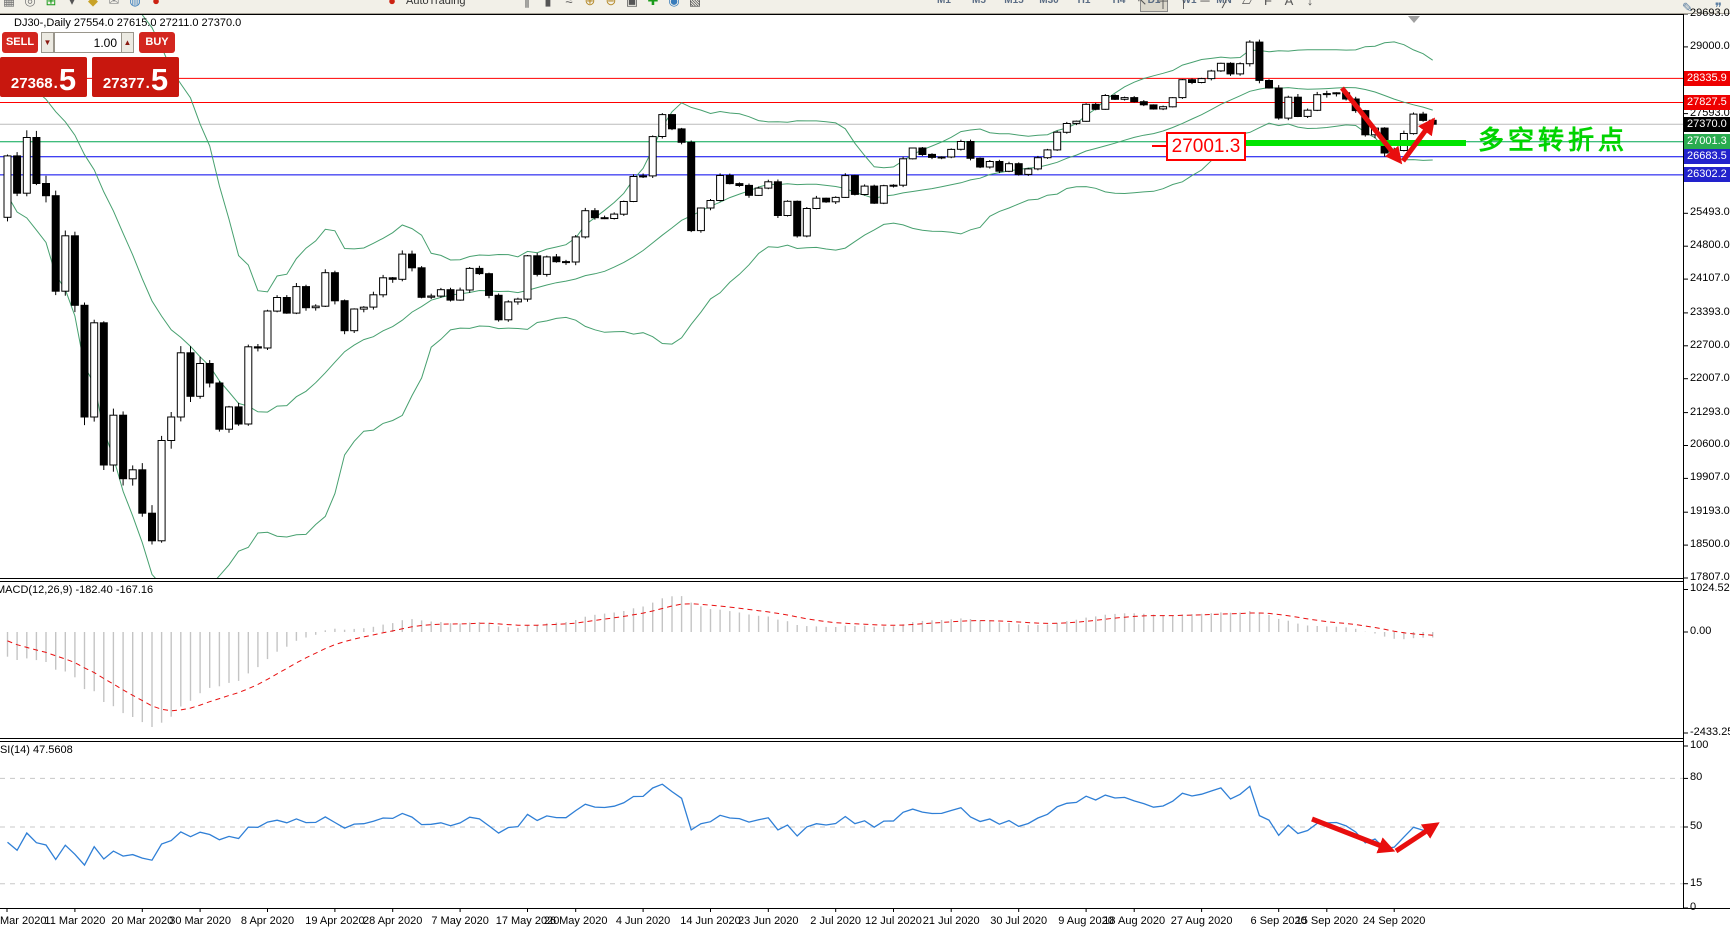  I want to click on rsi-axis-label: 80, so click(1696, 777).